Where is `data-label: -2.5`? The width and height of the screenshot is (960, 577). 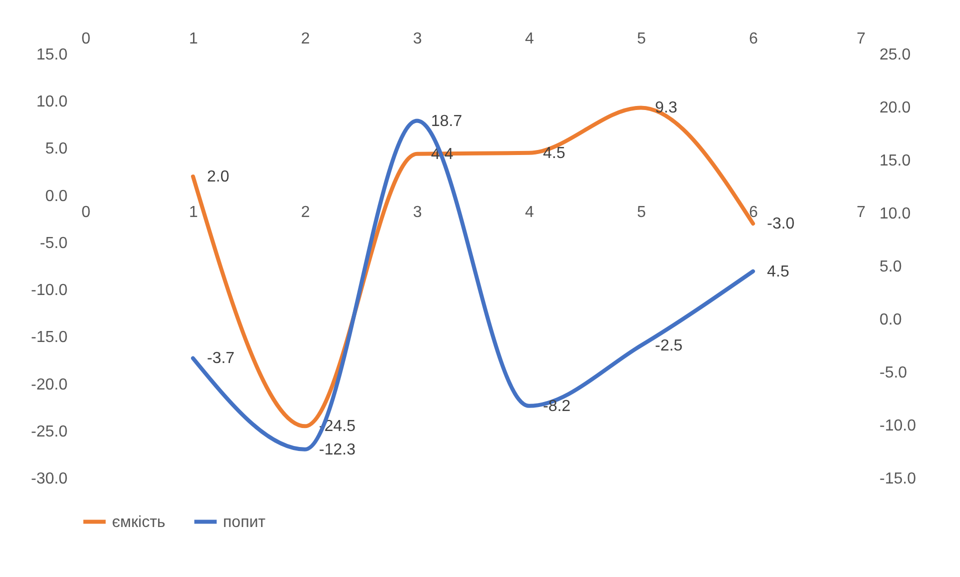
data-label: -2.5 is located at coordinates (669, 346).